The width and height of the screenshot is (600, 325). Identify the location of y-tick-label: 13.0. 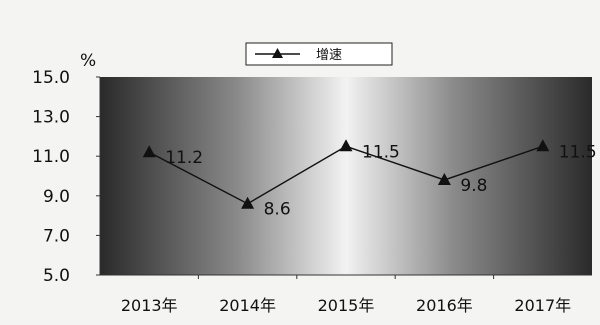
(51, 118).